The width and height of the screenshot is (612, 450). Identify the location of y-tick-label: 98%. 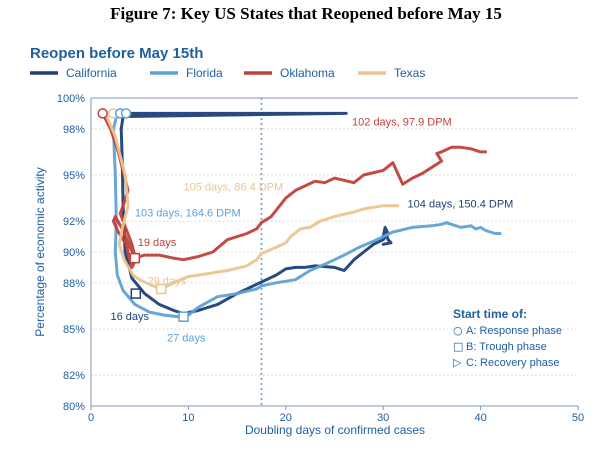
(74, 130).